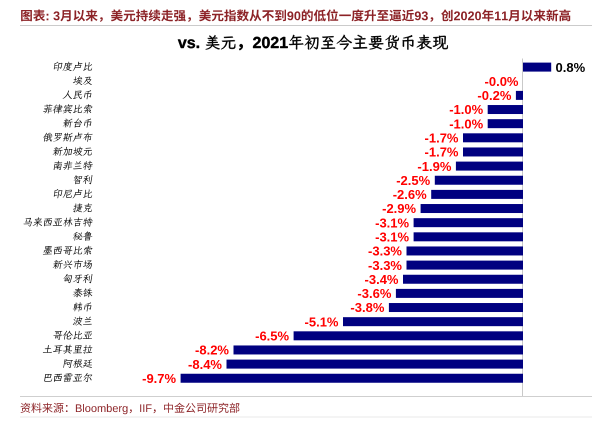  What do you see at coordinates (399, 208) in the screenshot?
I see `svg-text: -2.9%` at bounding box center [399, 208].